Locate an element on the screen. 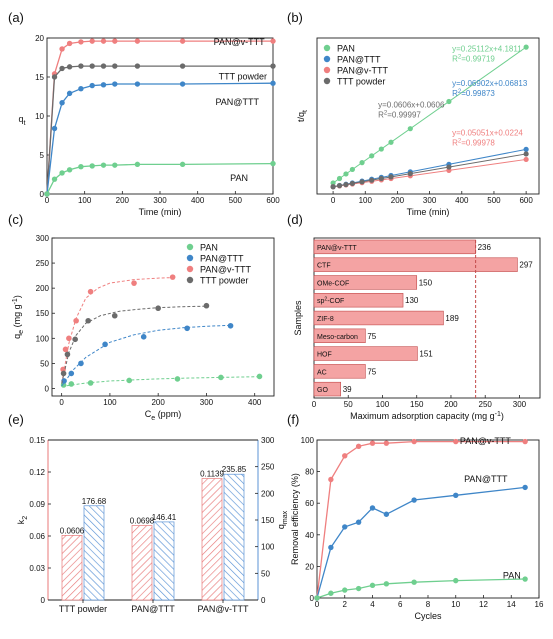  y-tick-label: 0.03 is located at coordinates (37, 568).